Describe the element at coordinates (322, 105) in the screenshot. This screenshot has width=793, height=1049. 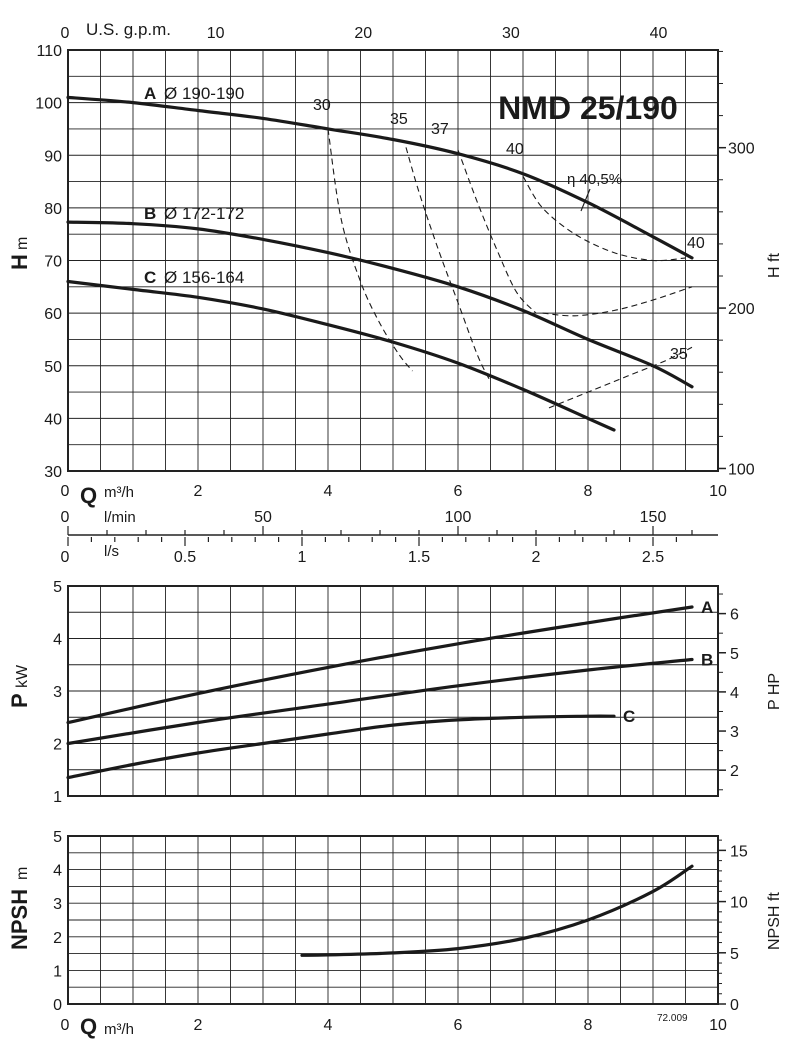
I see `efficiency-value-0: 30` at that location.